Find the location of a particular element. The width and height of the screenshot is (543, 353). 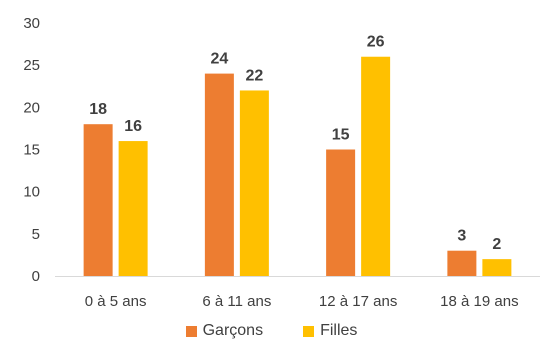

data-label: 18 is located at coordinates (98, 109).